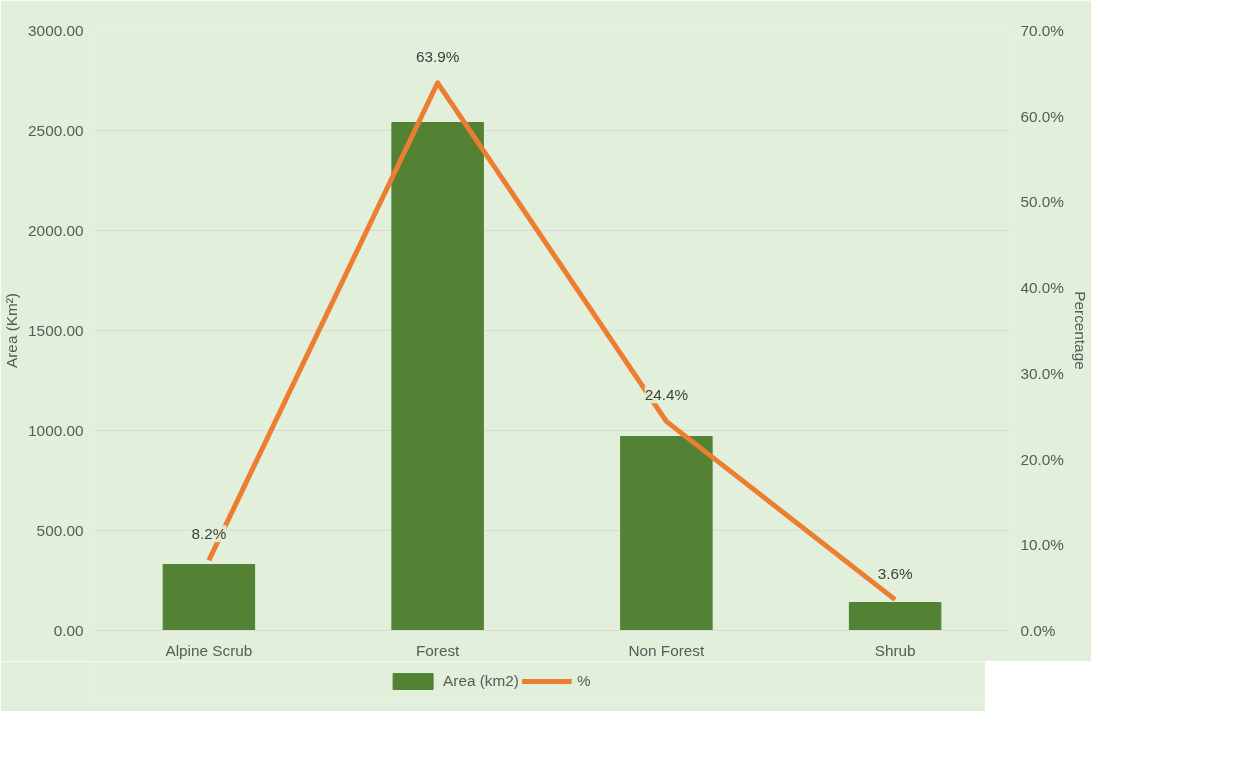 This screenshot has height=772, width=1253. I want to click on y2-tick-label: 20.0%, so click(1042, 459).